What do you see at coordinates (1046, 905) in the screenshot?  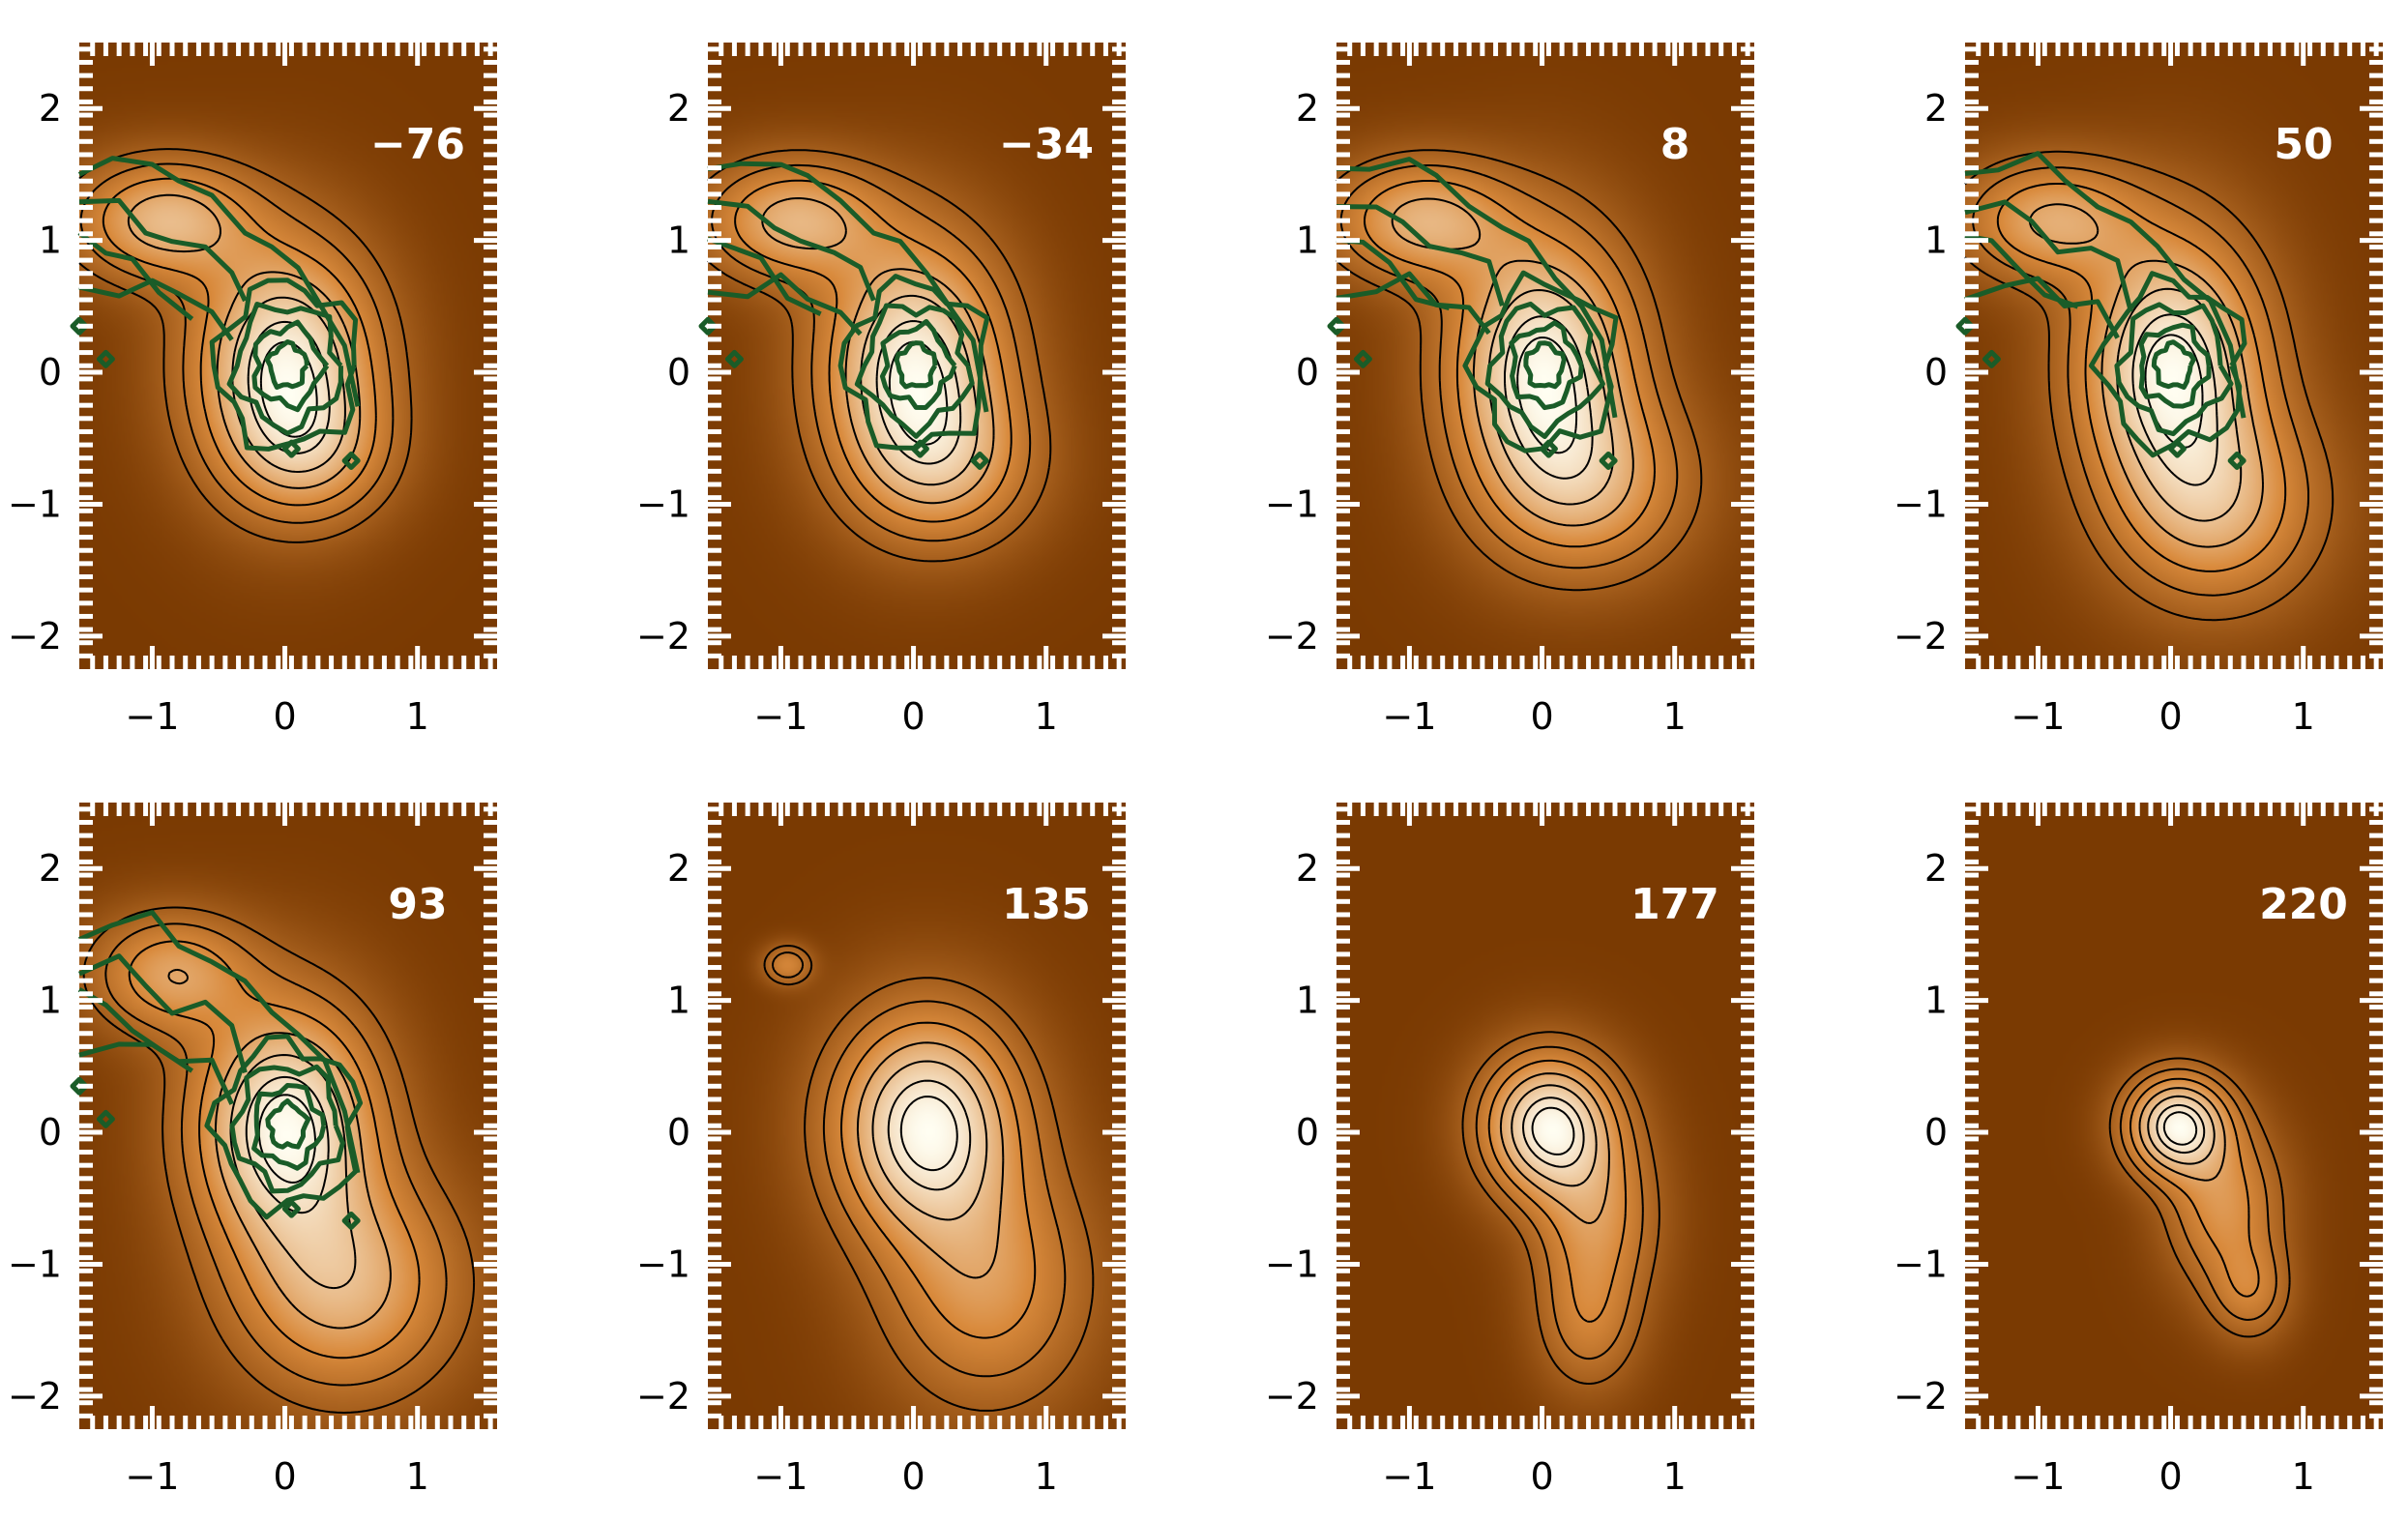 I see `panel-label: 135` at bounding box center [1046, 905].